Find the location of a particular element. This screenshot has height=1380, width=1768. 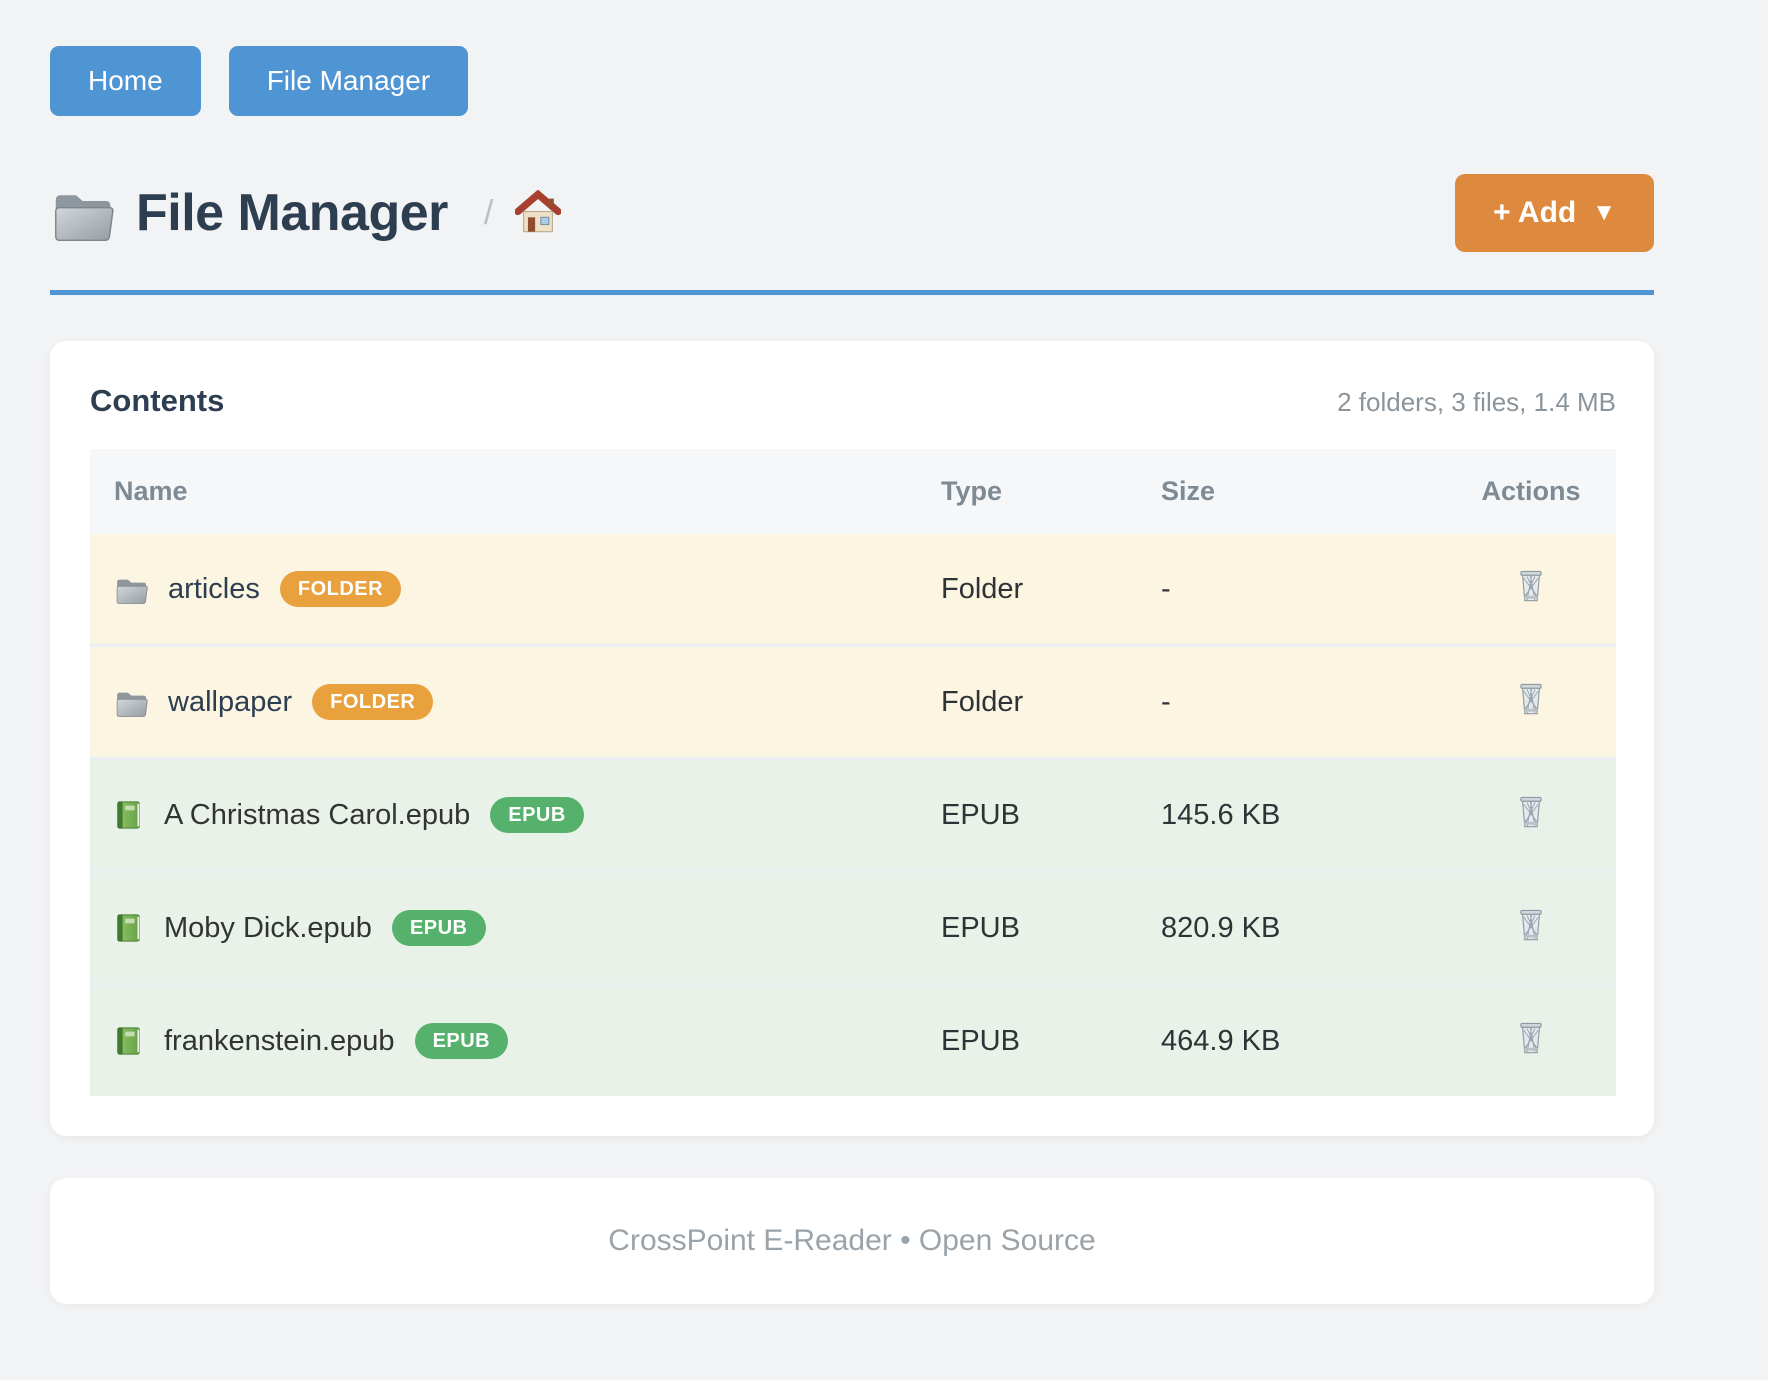

footer-card: CrossPoint E-Reader • Open Source is located at coordinates (852, 1241).